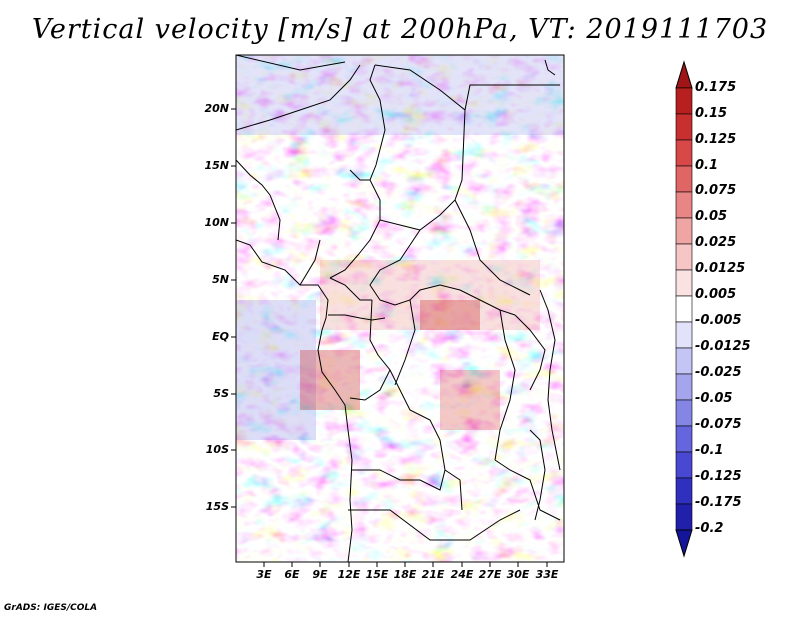 This screenshot has height=618, width=800. I want to click on lon-label-18e: 18E, so click(405, 574).